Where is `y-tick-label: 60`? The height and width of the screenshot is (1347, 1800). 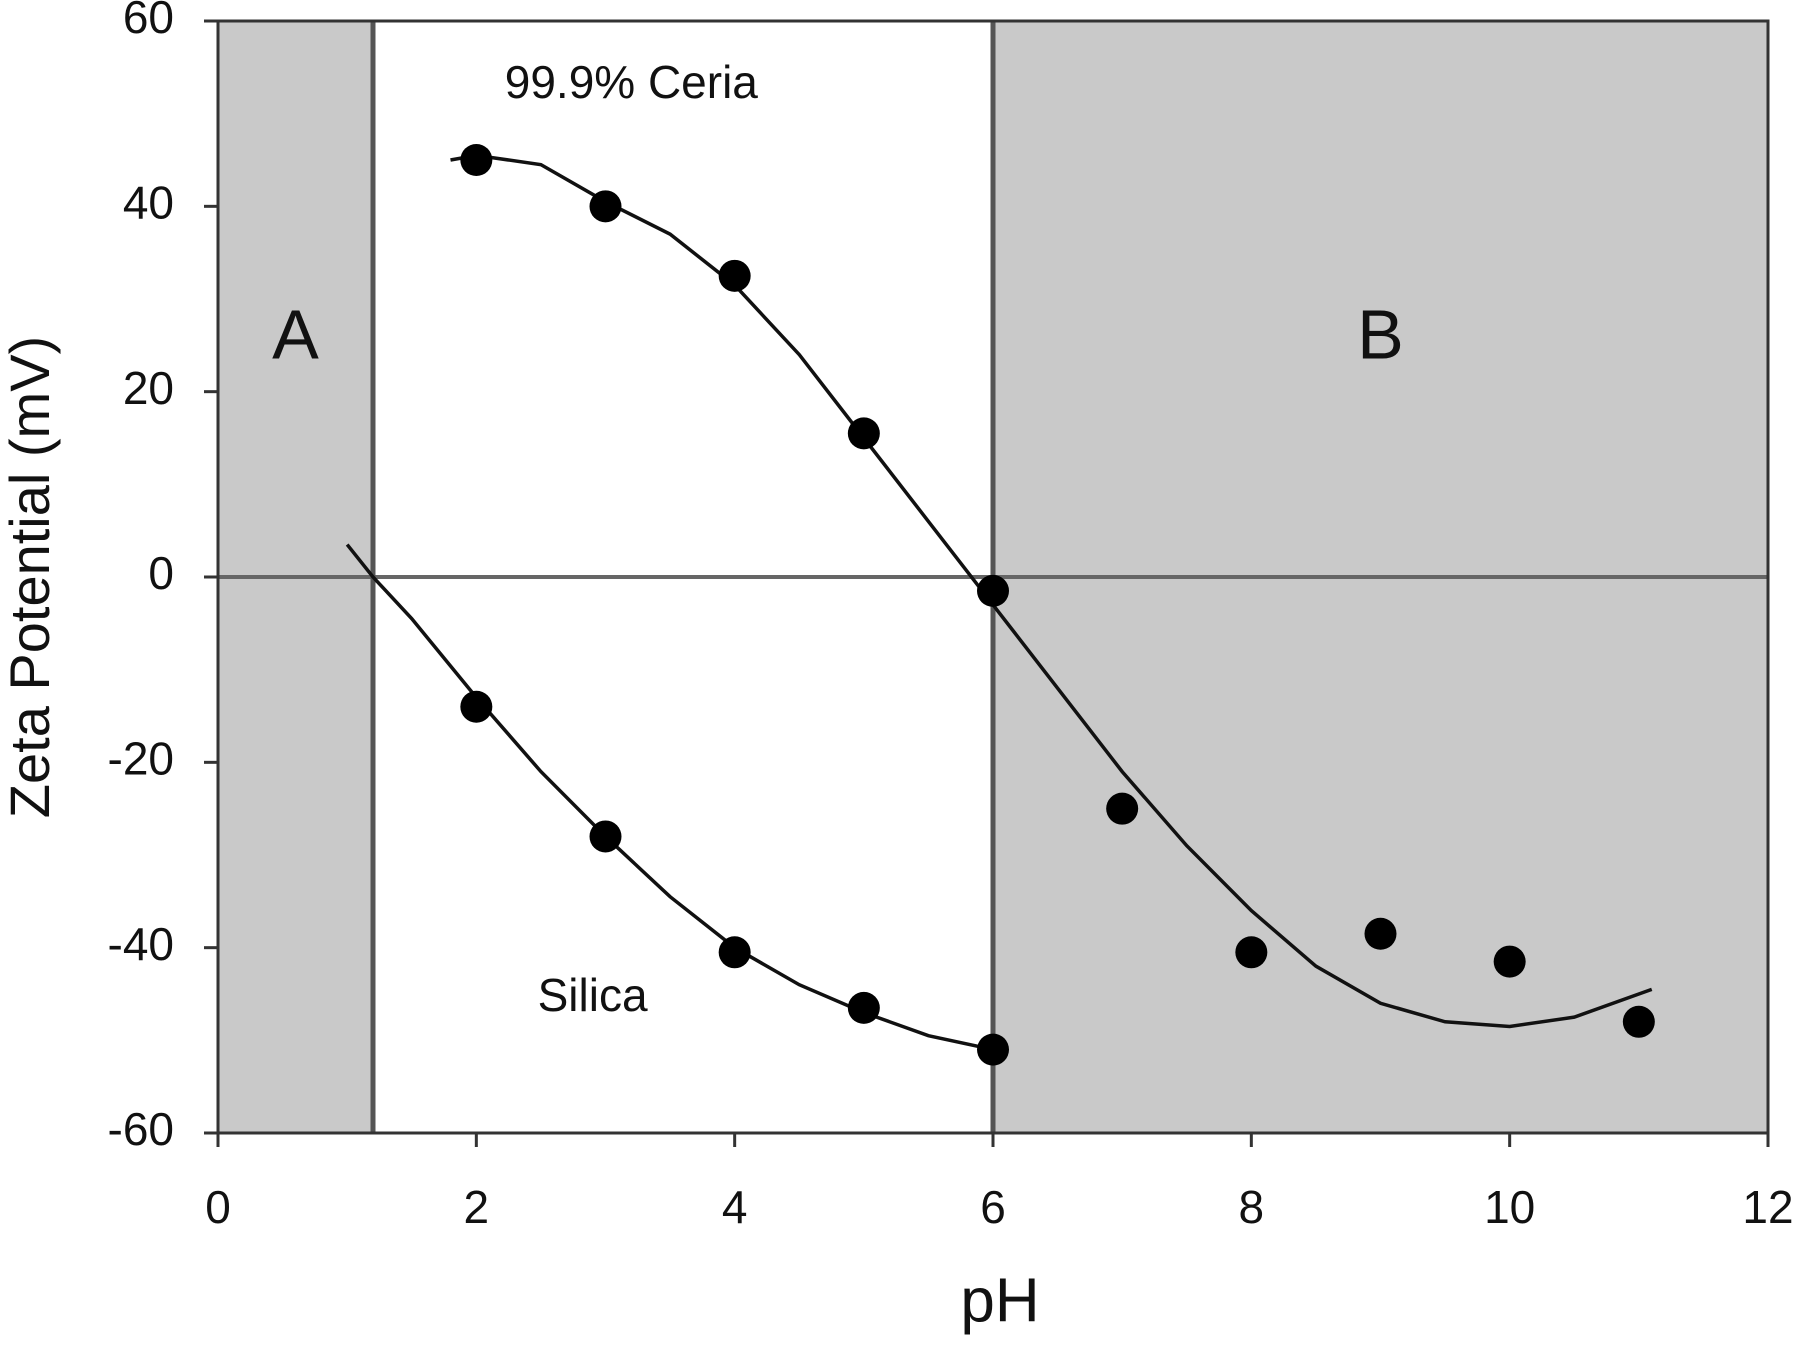 y-tick-label: 60 is located at coordinates (148, 21).